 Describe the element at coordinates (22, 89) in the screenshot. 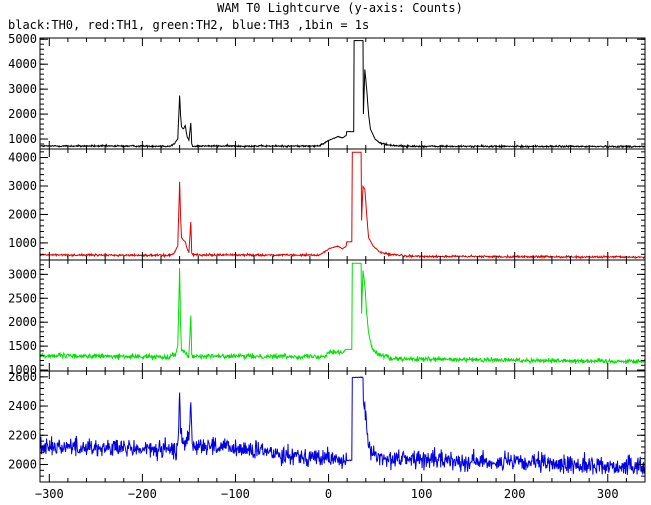

I see `y-tick-label-th0-3000: 3000` at that location.